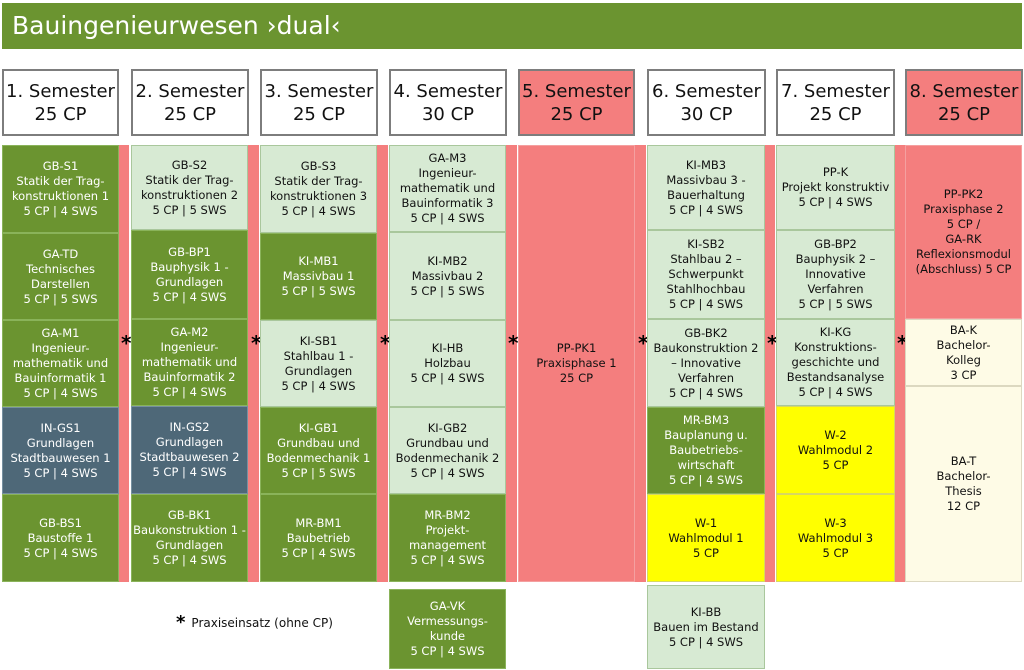 Image resolution: width=1024 pixels, height=670 pixels. I want to click on module-line: Baustoffe 1, so click(60, 537).